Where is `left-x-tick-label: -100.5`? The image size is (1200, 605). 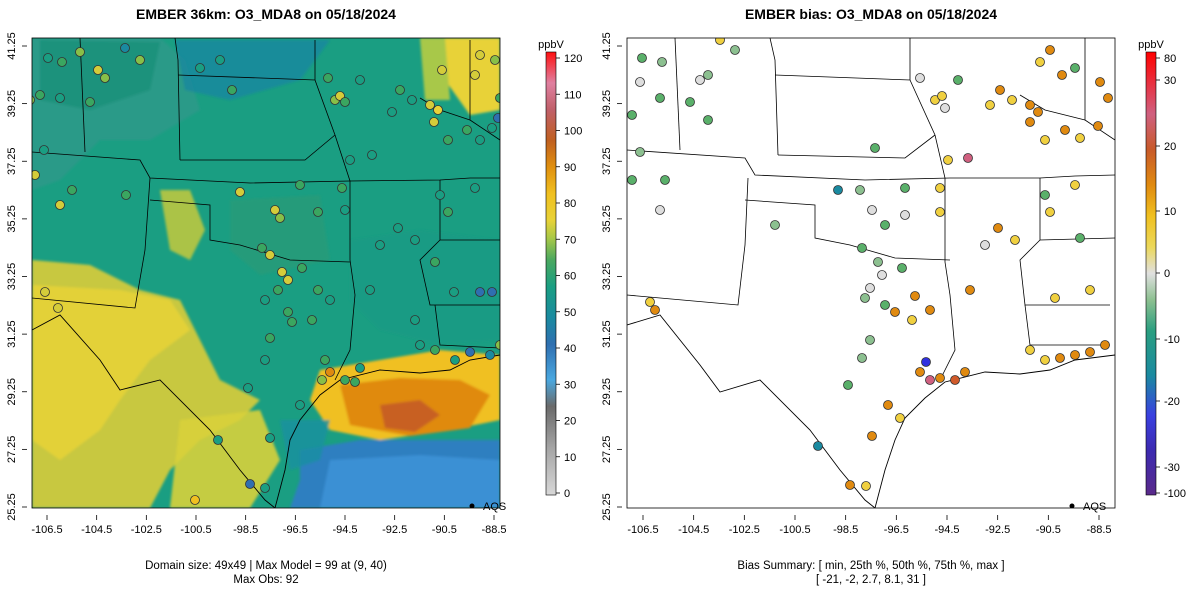
left-x-tick-label: -100.5 is located at coordinates (195, 530).